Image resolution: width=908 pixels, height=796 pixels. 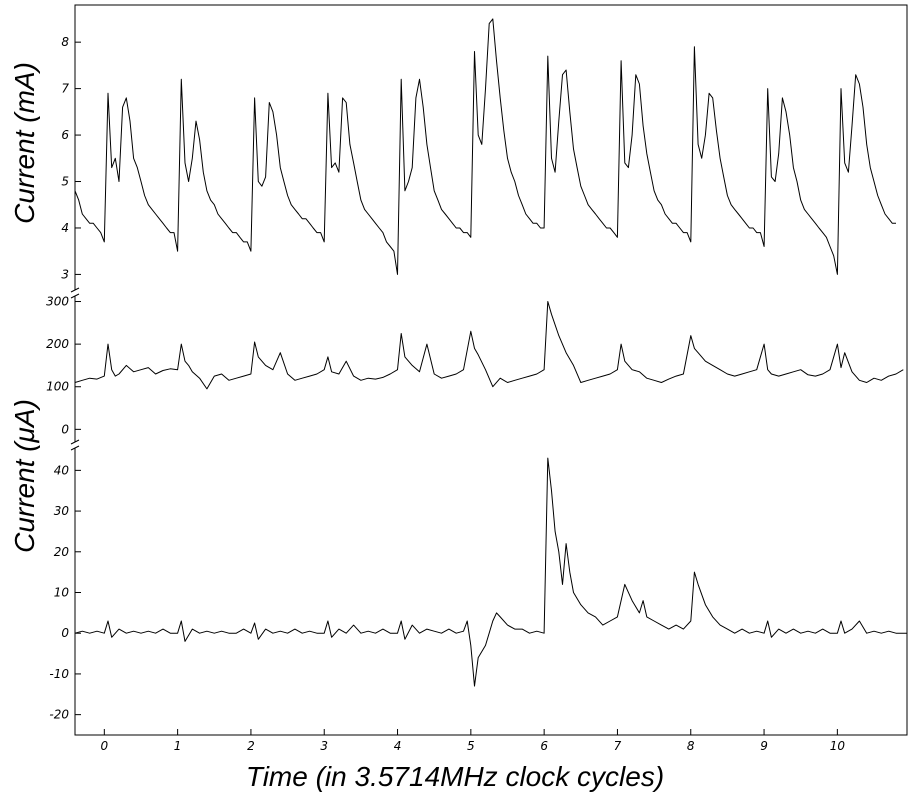 I want to click on y-tick-label-middle-300: 300, so click(x=57, y=302).